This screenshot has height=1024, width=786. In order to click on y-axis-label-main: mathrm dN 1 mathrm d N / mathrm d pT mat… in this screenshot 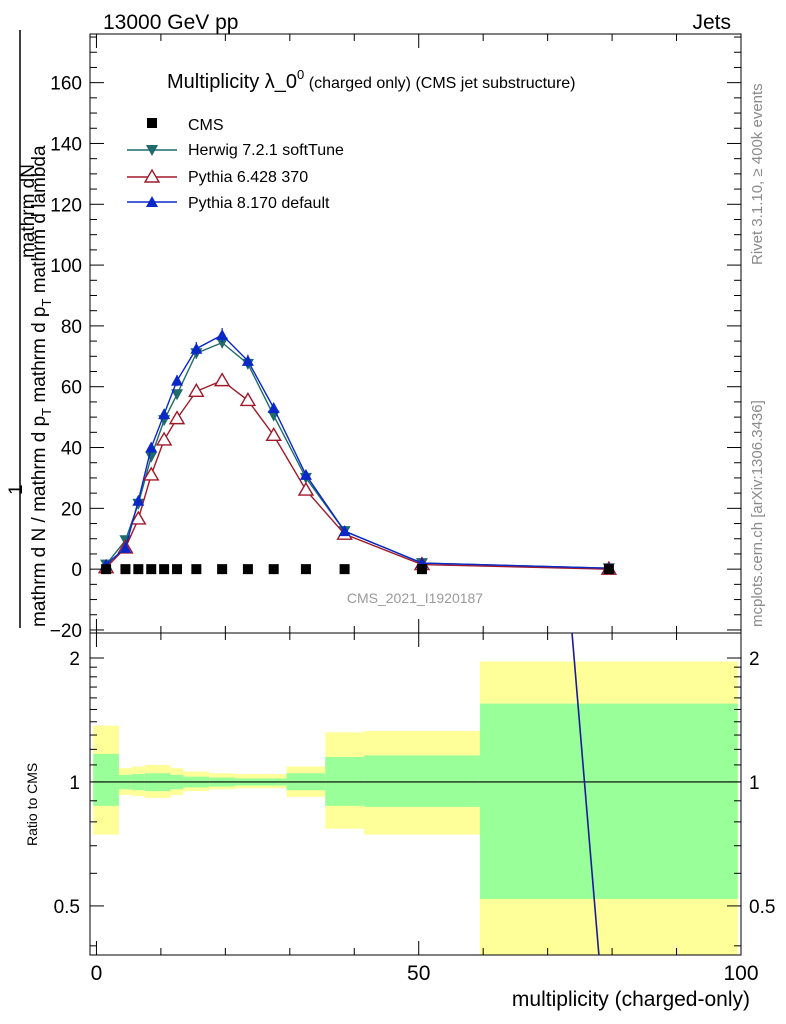, I will do `click(30, 329)`.